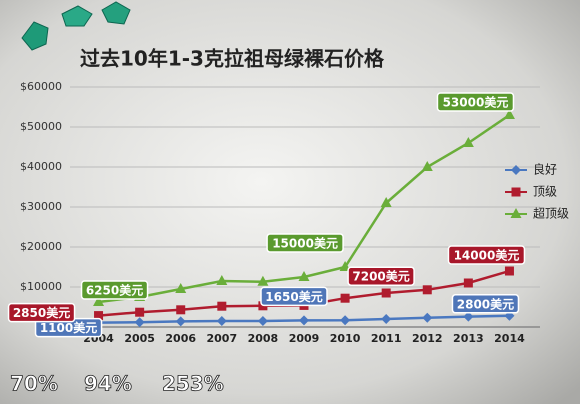 The width and height of the screenshot is (580, 404). I want to click on legend-label: 超顶级, so click(551, 213).